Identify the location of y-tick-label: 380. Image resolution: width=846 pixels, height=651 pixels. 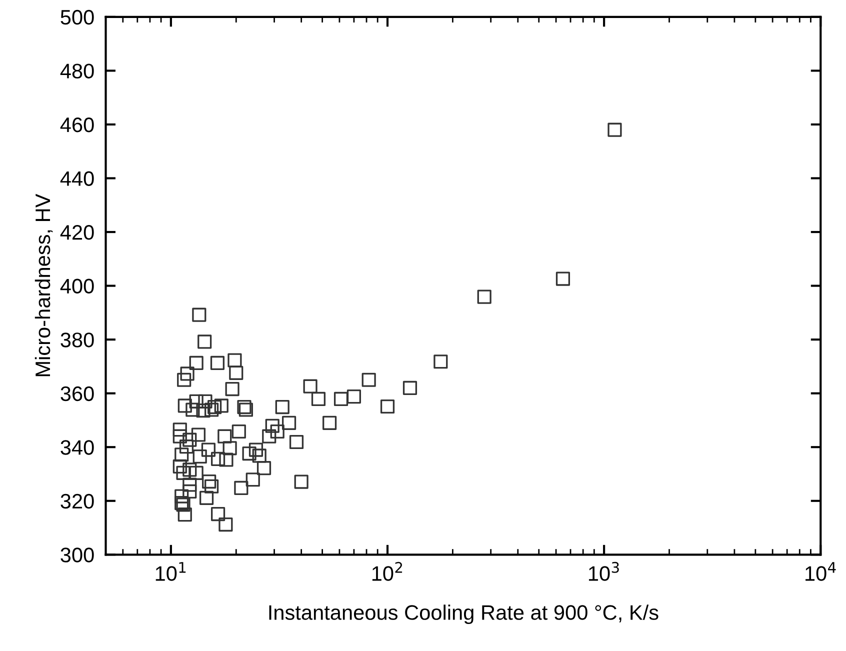
(77, 340).